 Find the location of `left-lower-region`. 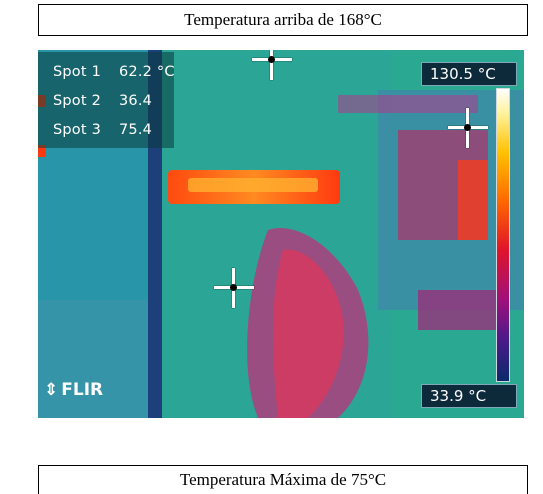

left-lower-region is located at coordinates (93, 359).